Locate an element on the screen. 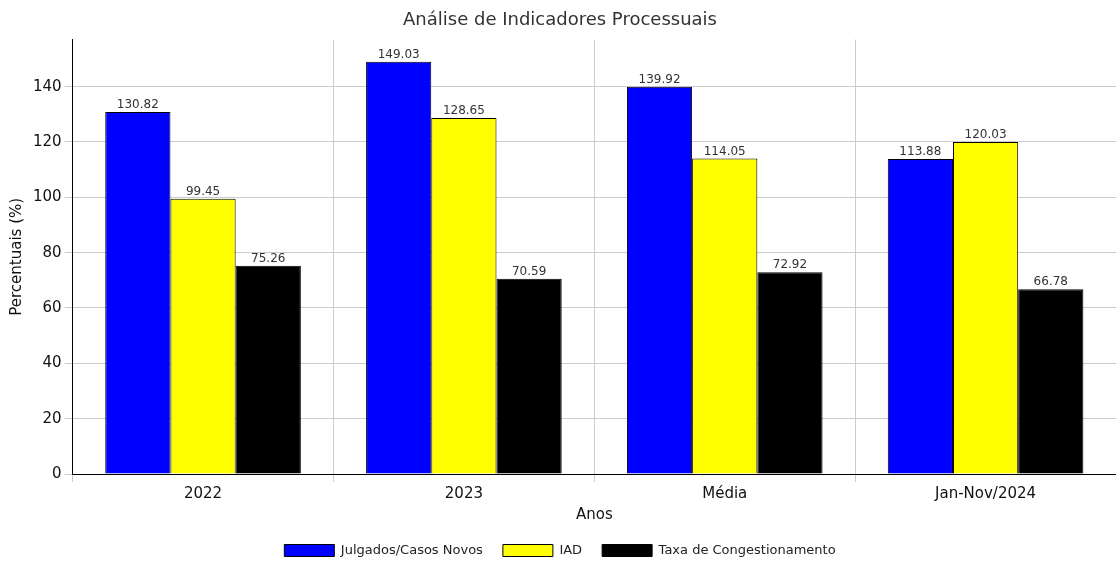 The image size is (1116, 567). data-label: 66.78 is located at coordinates (1050, 281).